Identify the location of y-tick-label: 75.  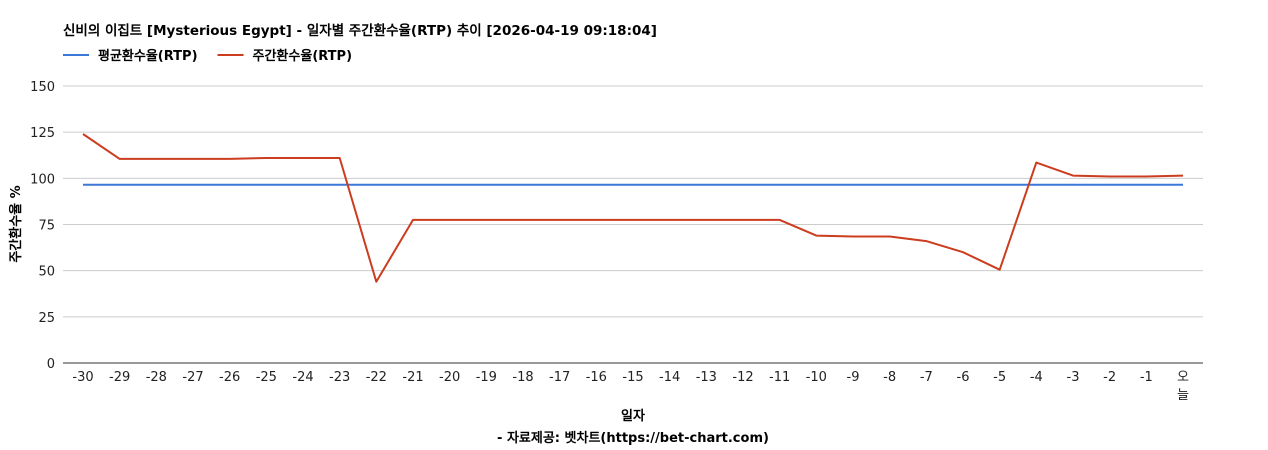
(46, 226).